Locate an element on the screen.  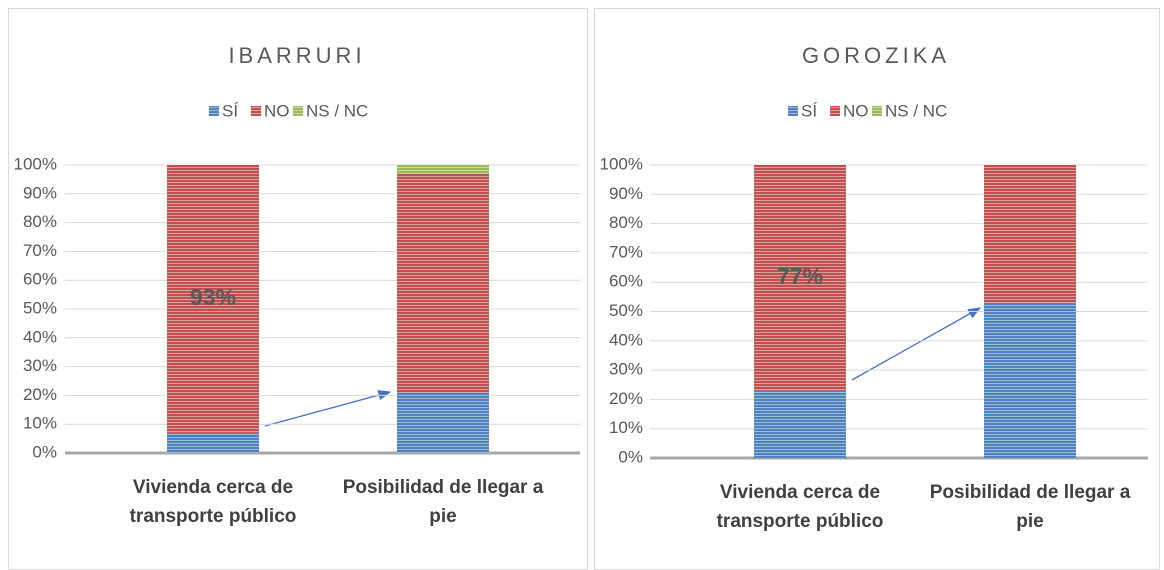
data-label: 77% is located at coordinates (800, 276).